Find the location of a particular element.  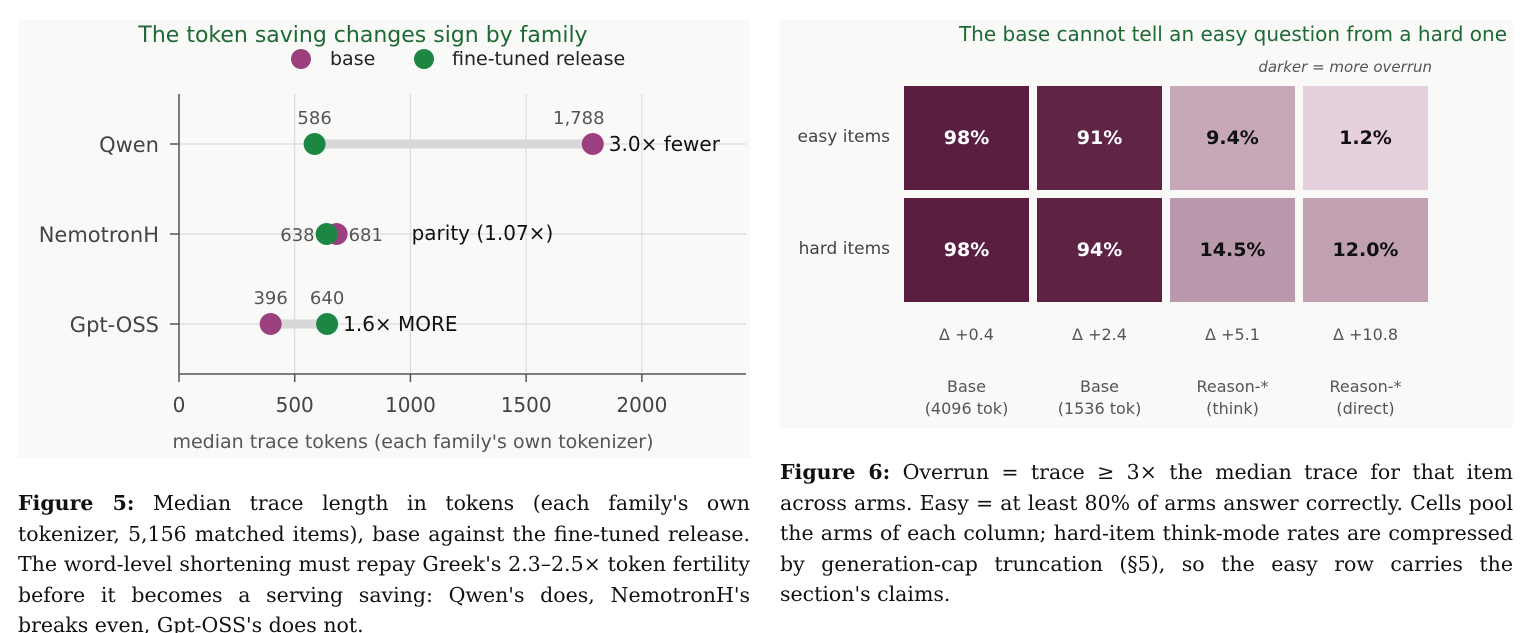

x-tick-label: 1500 is located at coordinates (526, 405).